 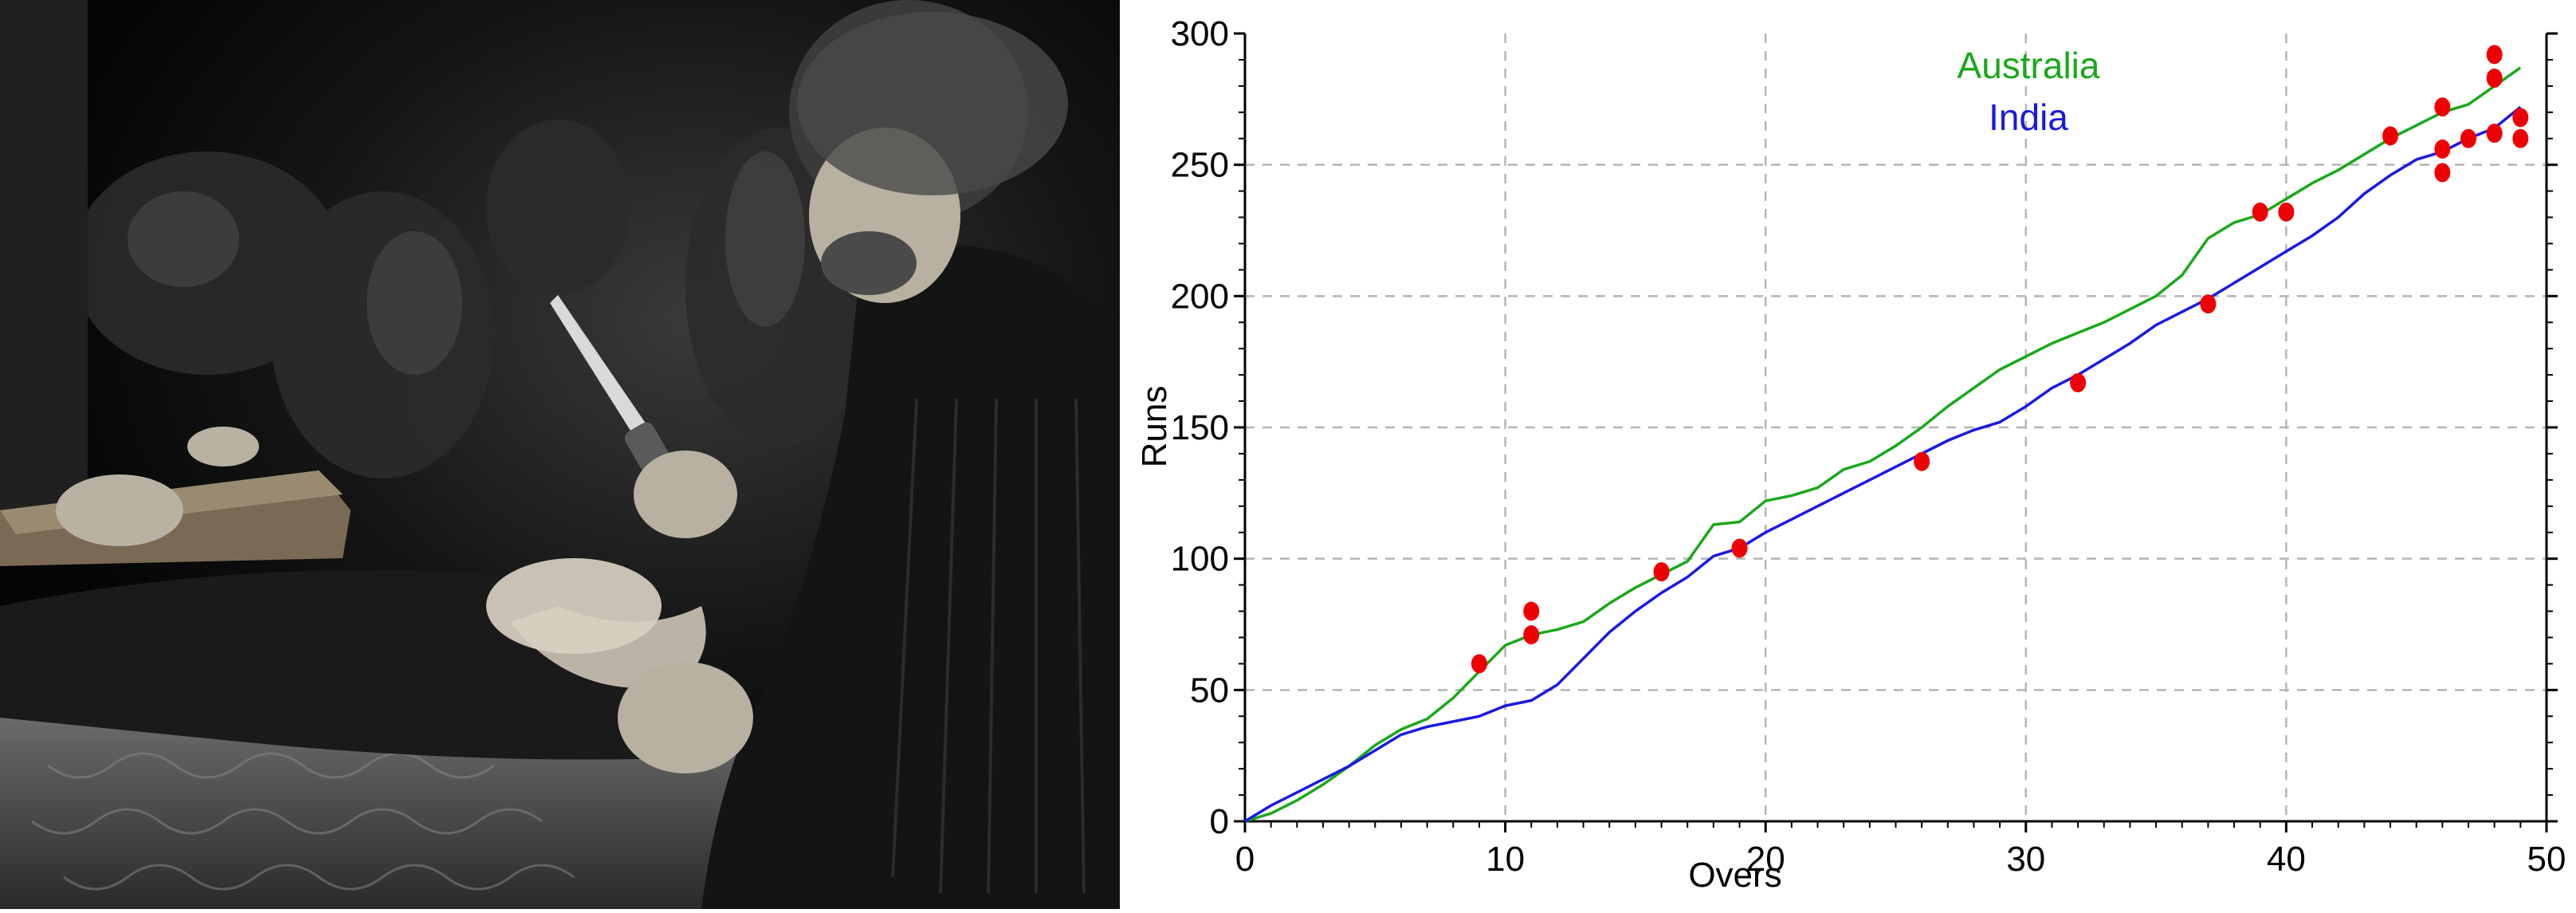 What do you see at coordinates (1209, 690) in the screenshot?
I see `y-tick-label: 50` at bounding box center [1209, 690].